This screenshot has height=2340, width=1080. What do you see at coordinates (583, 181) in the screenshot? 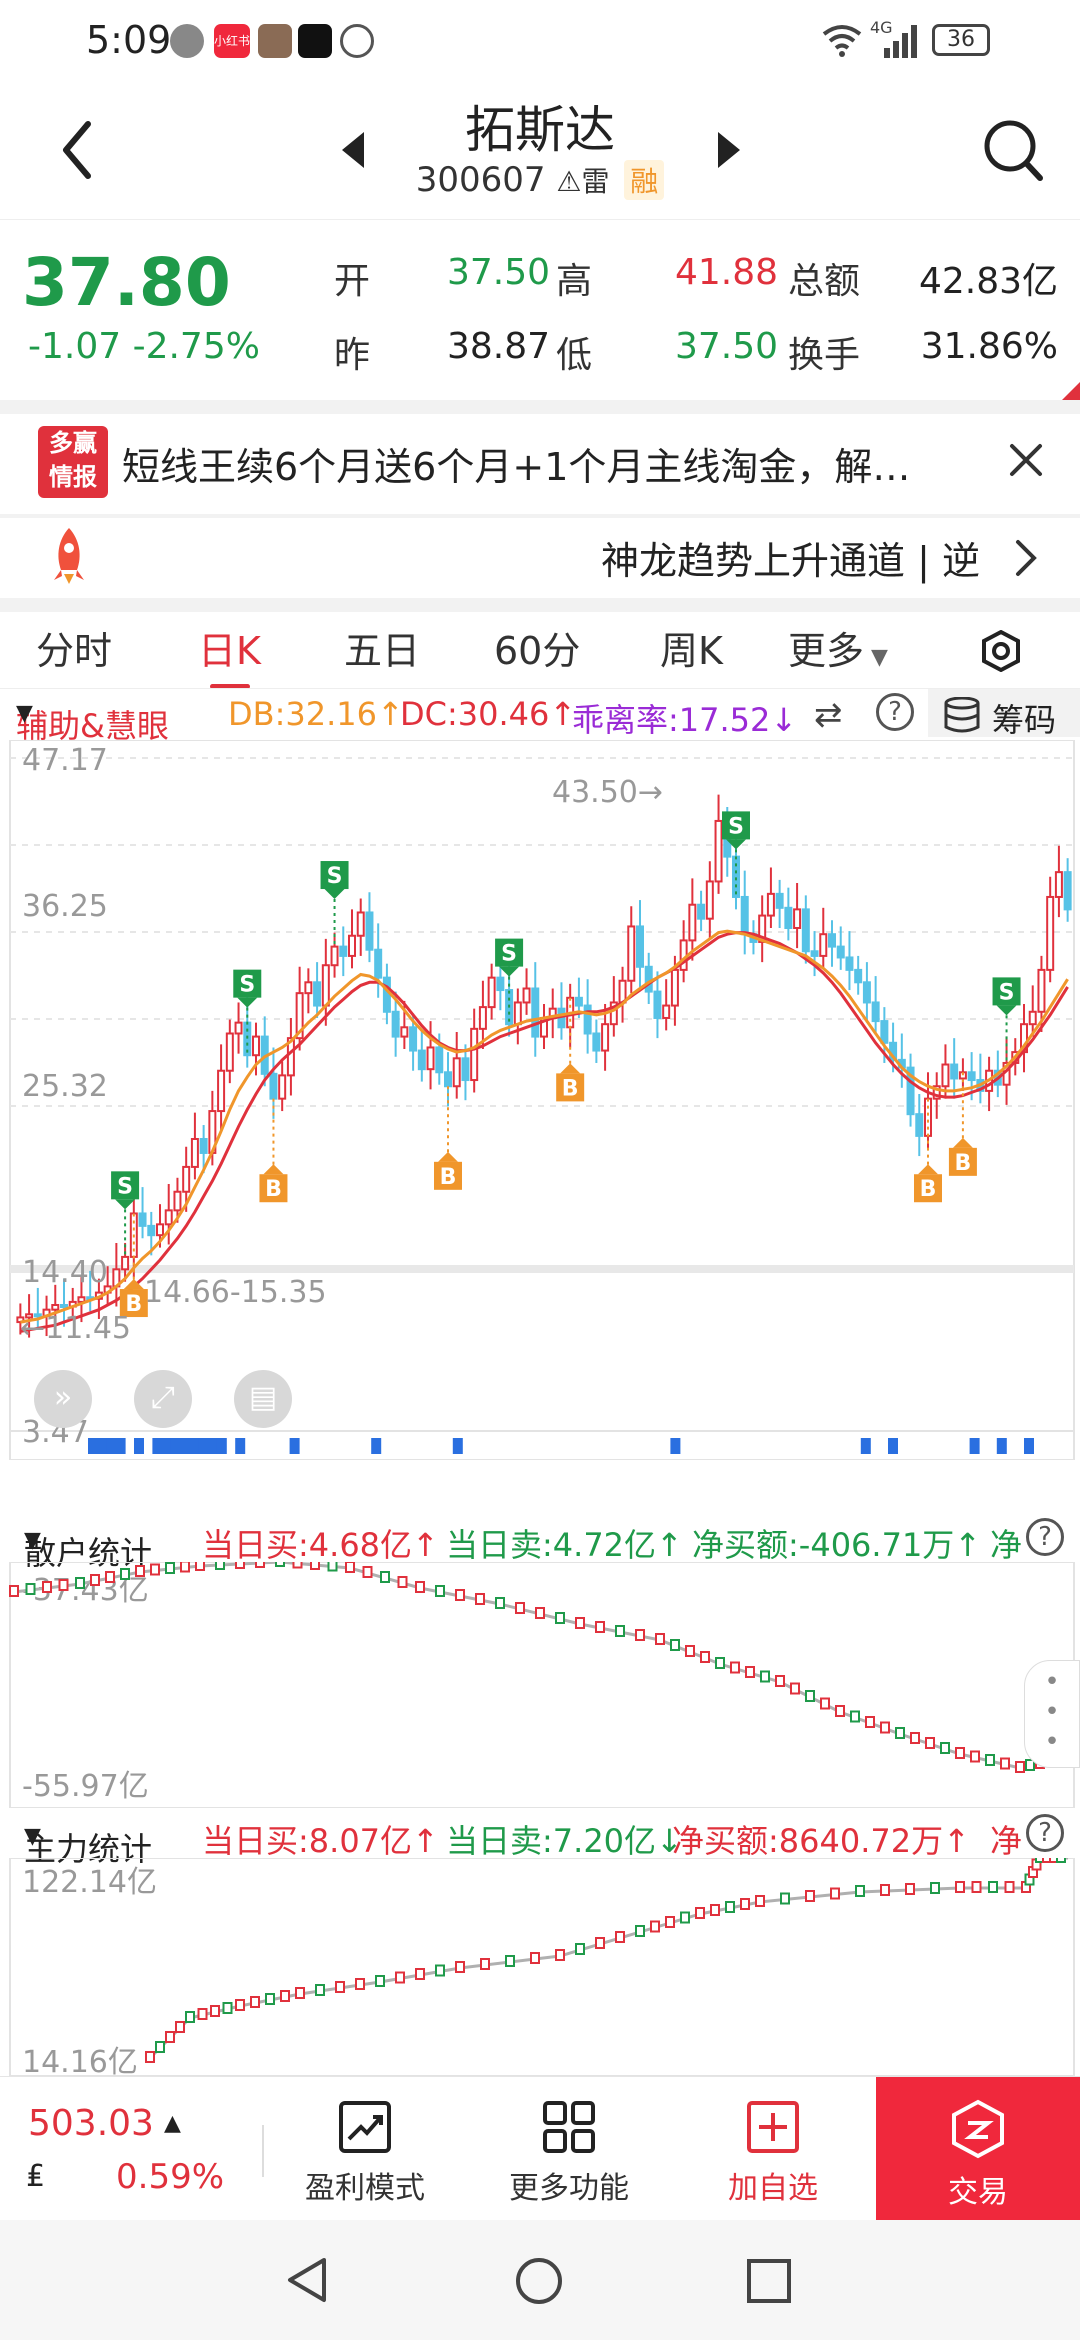
I see `risk-tag: ⚠雷` at bounding box center [583, 181].